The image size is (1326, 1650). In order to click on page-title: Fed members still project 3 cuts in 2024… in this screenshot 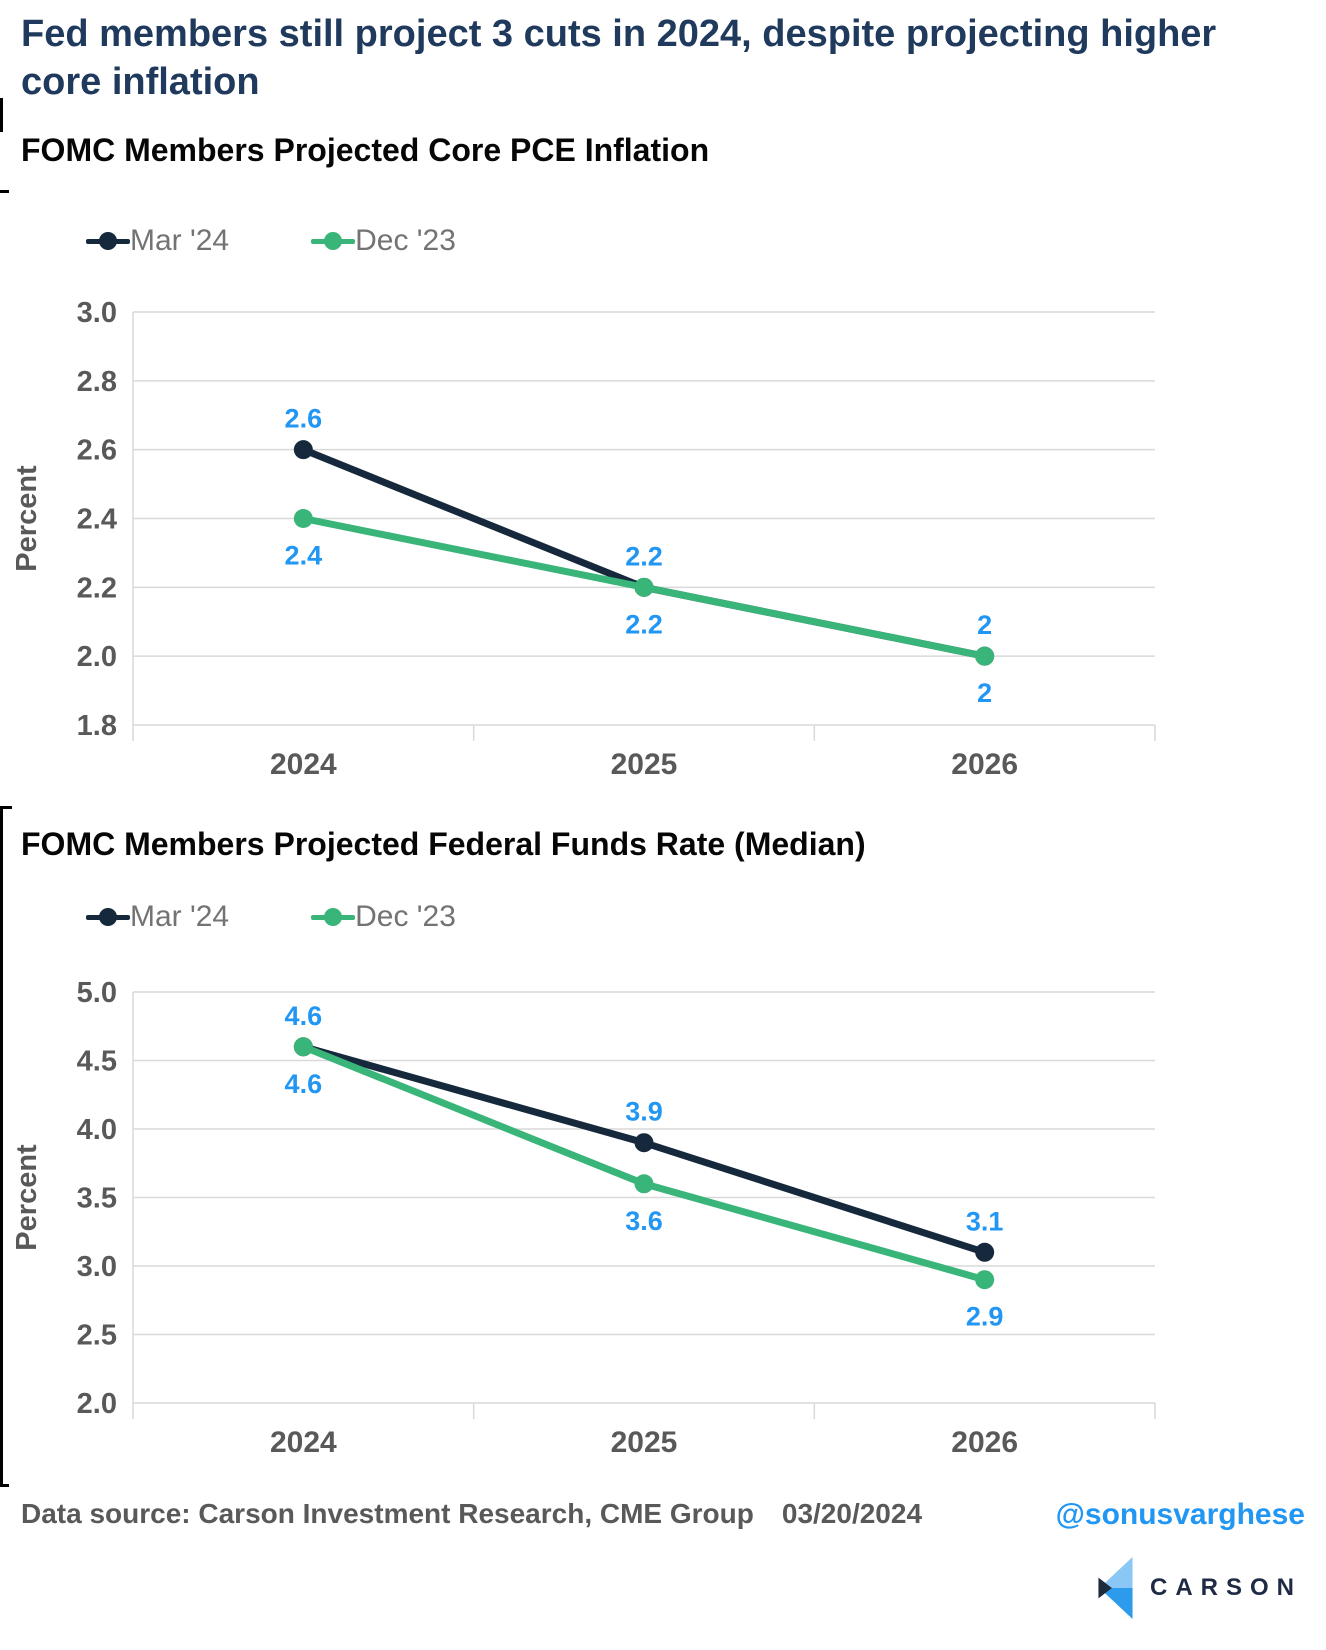, I will do `click(619, 58)`.